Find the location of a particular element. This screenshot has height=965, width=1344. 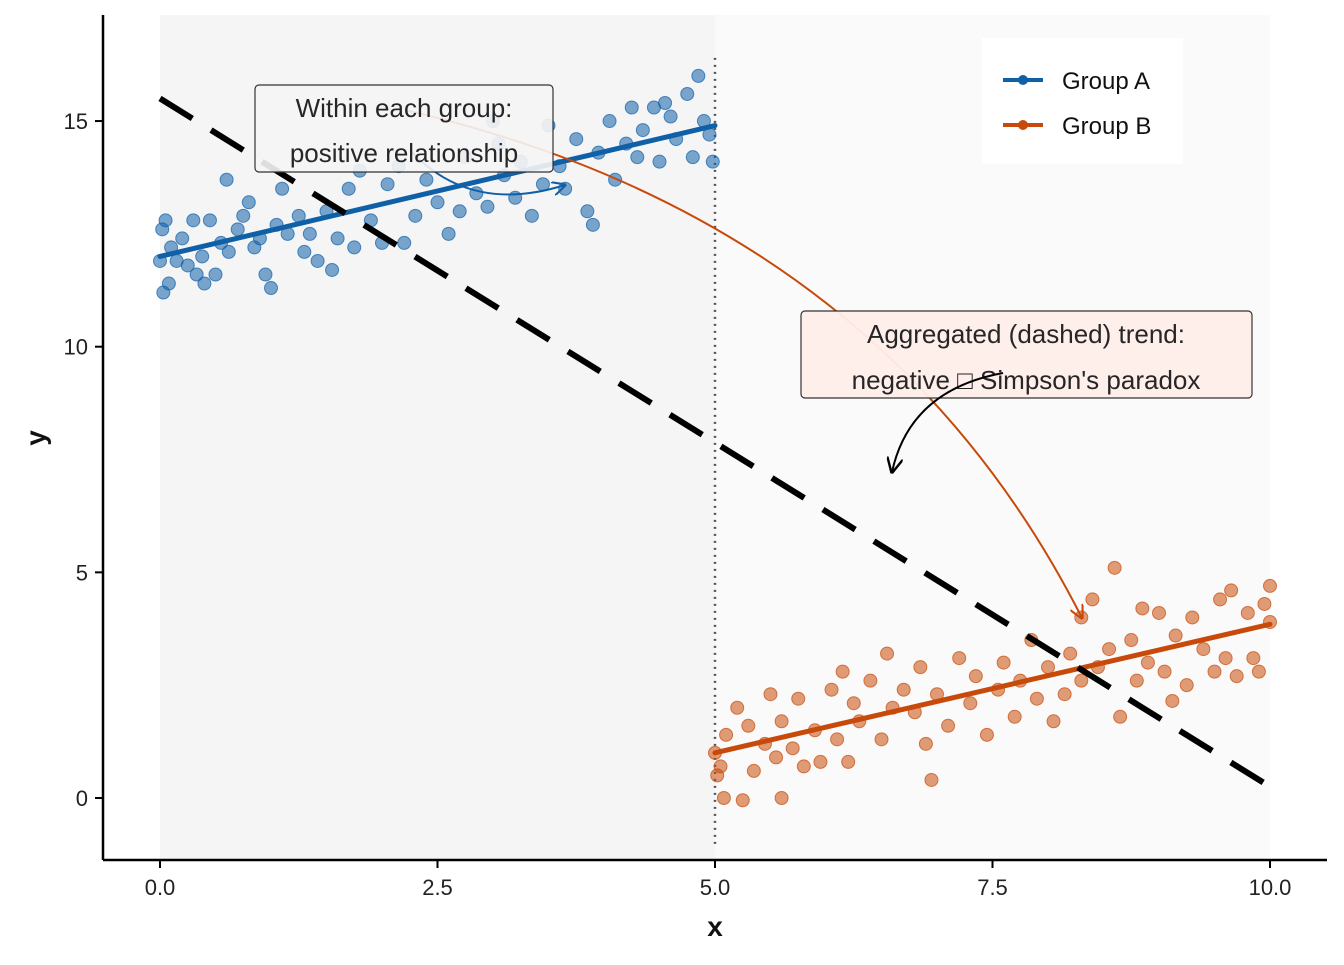

fit-line-group-b is located at coordinates (992, 688).